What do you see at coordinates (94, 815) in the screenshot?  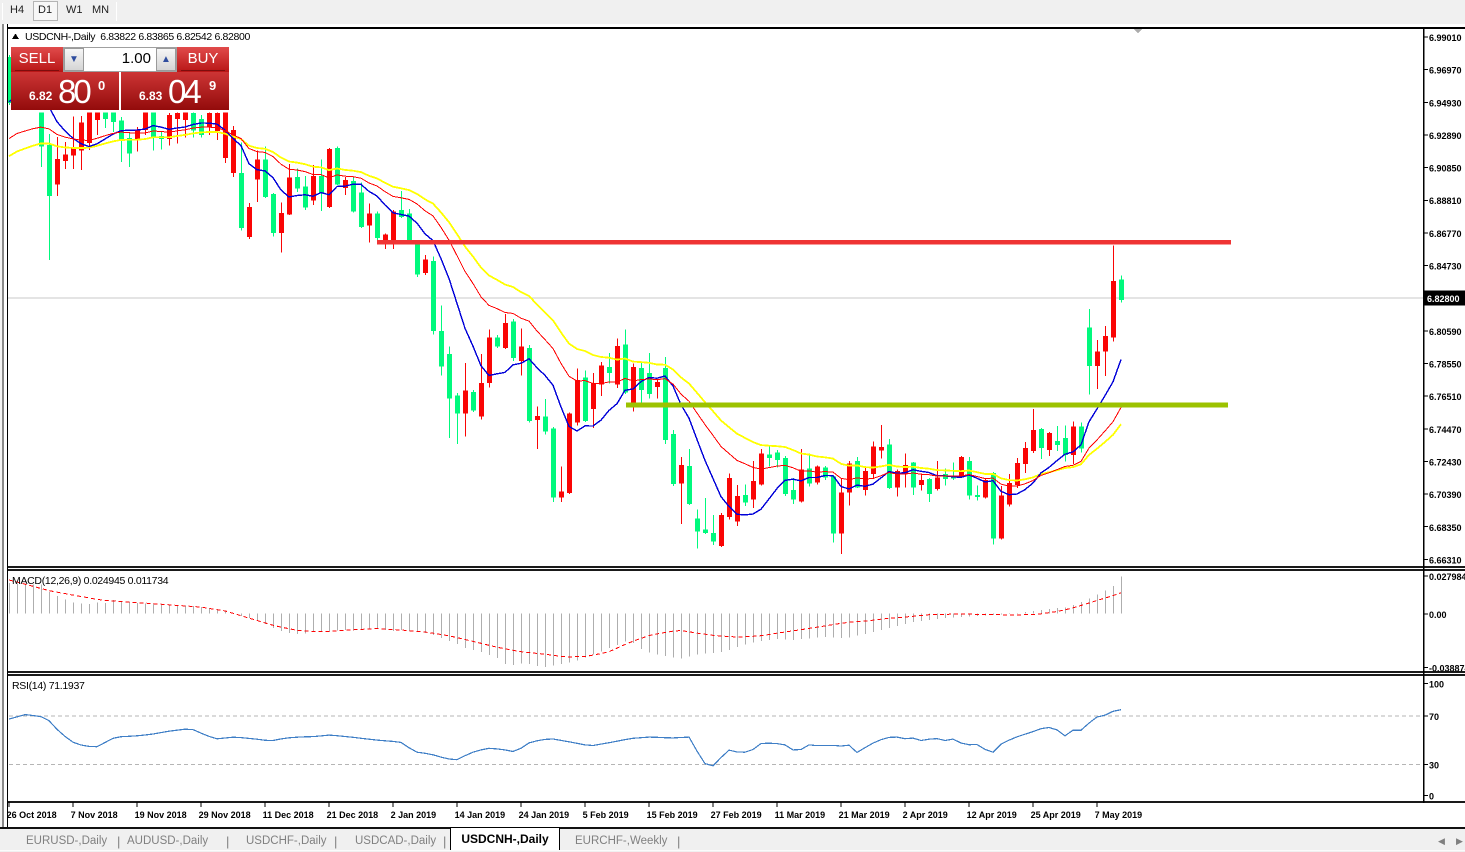 I see `svg-text: 7 Nov 2018` at bounding box center [94, 815].